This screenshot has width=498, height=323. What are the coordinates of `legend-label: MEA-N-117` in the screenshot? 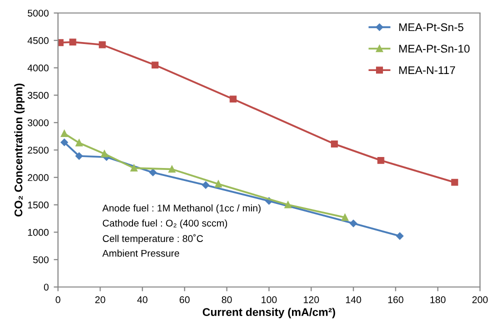 It's located at (427, 70).